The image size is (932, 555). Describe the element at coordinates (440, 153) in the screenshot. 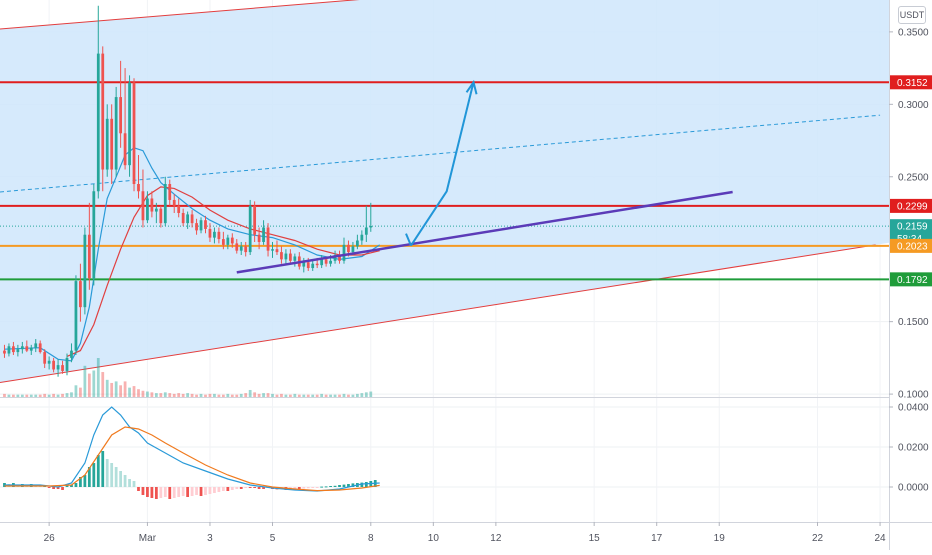

I see `channel-midline` at that location.